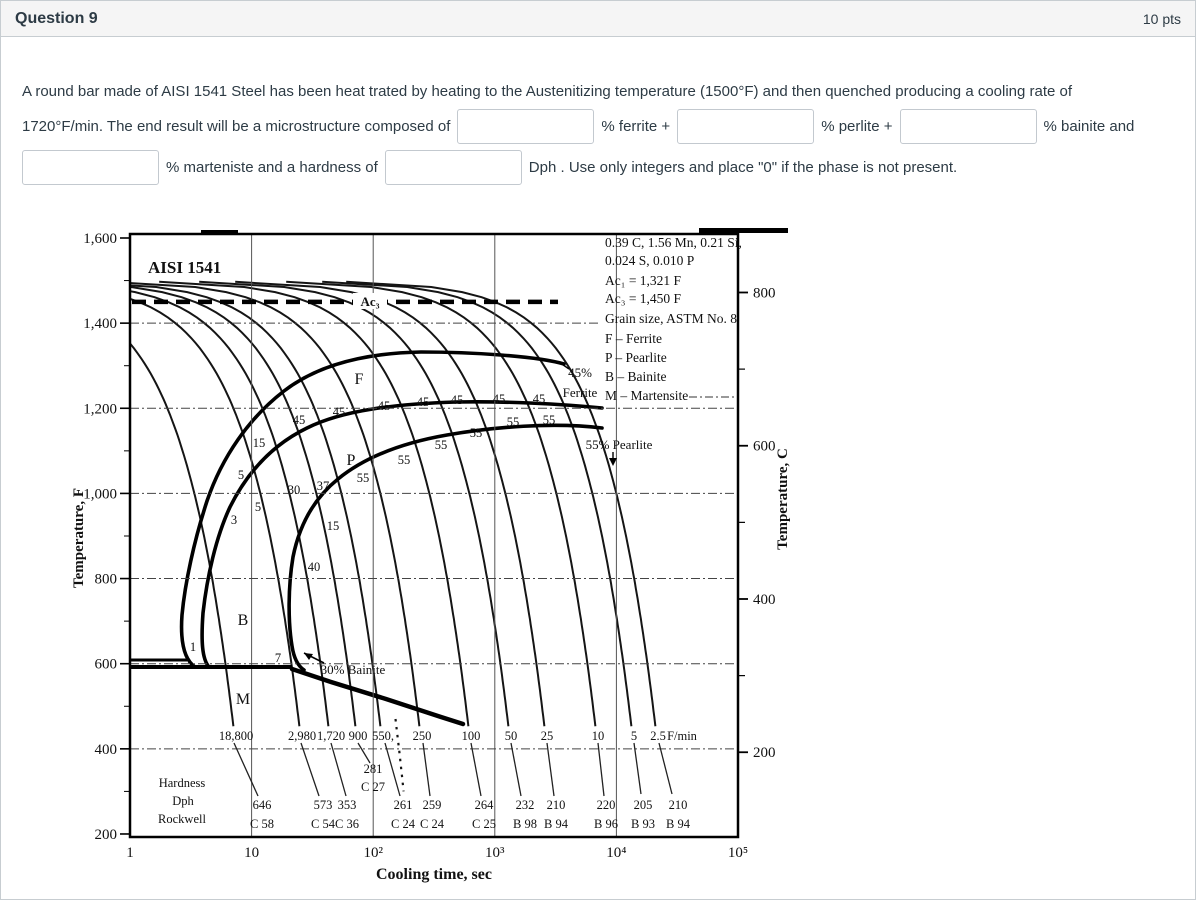 The height and width of the screenshot is (900, 1196). Describe the element at coordinates (646, 395) in the screenshot. I see `svg-text: M – Martensite` at that location.